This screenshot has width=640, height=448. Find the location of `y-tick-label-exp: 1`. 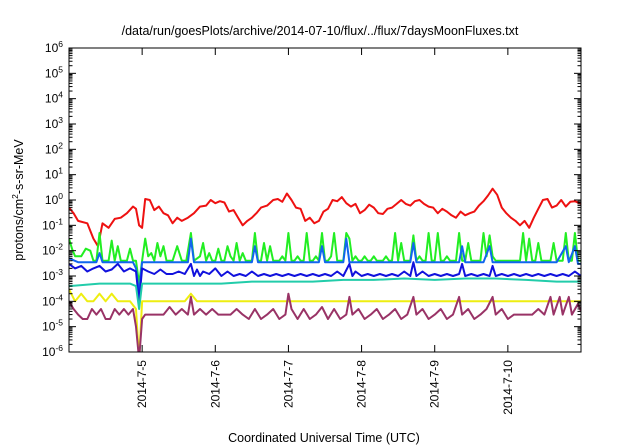

y-tick-label-exp: 1 is located at coordinates (60, 171).